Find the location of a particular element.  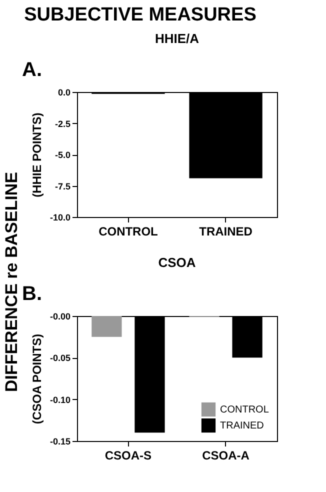

y-tick-label: -7.5 is located at coordinates (62, 186).